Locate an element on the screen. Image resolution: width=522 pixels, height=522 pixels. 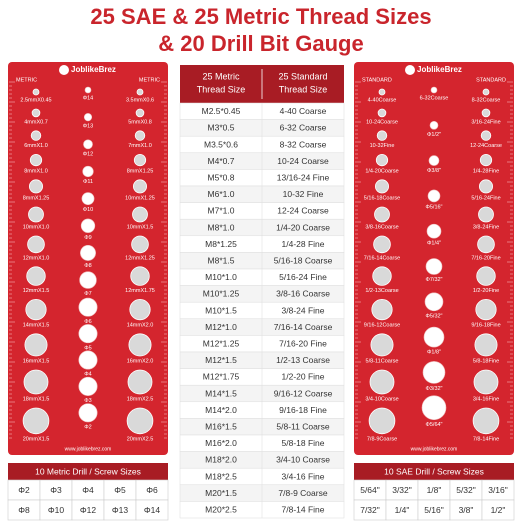
drill-size: Φ5 is located at coordinates (120, 490).